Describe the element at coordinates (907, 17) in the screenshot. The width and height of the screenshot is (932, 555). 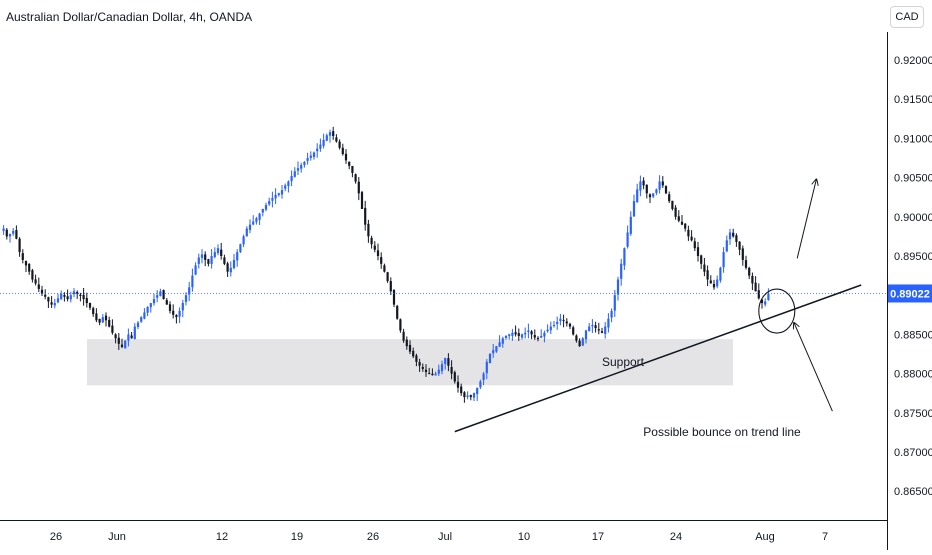
I see `currency-button: CAD` at that location.